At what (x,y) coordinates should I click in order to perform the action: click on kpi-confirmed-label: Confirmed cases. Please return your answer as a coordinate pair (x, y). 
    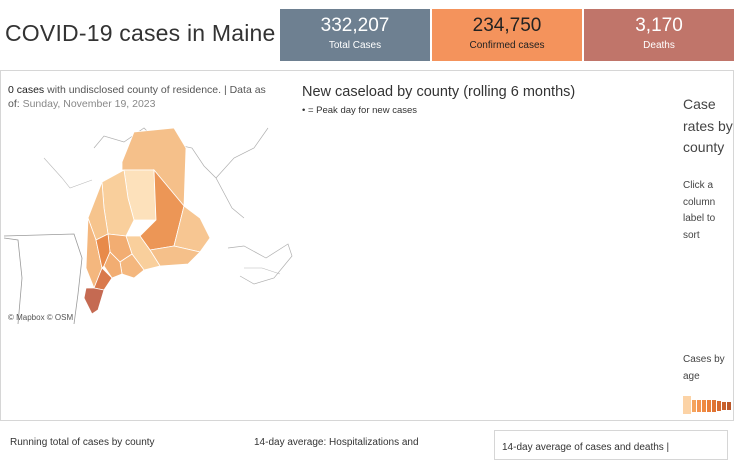
    Looking at the image, I should click on (507, 45).